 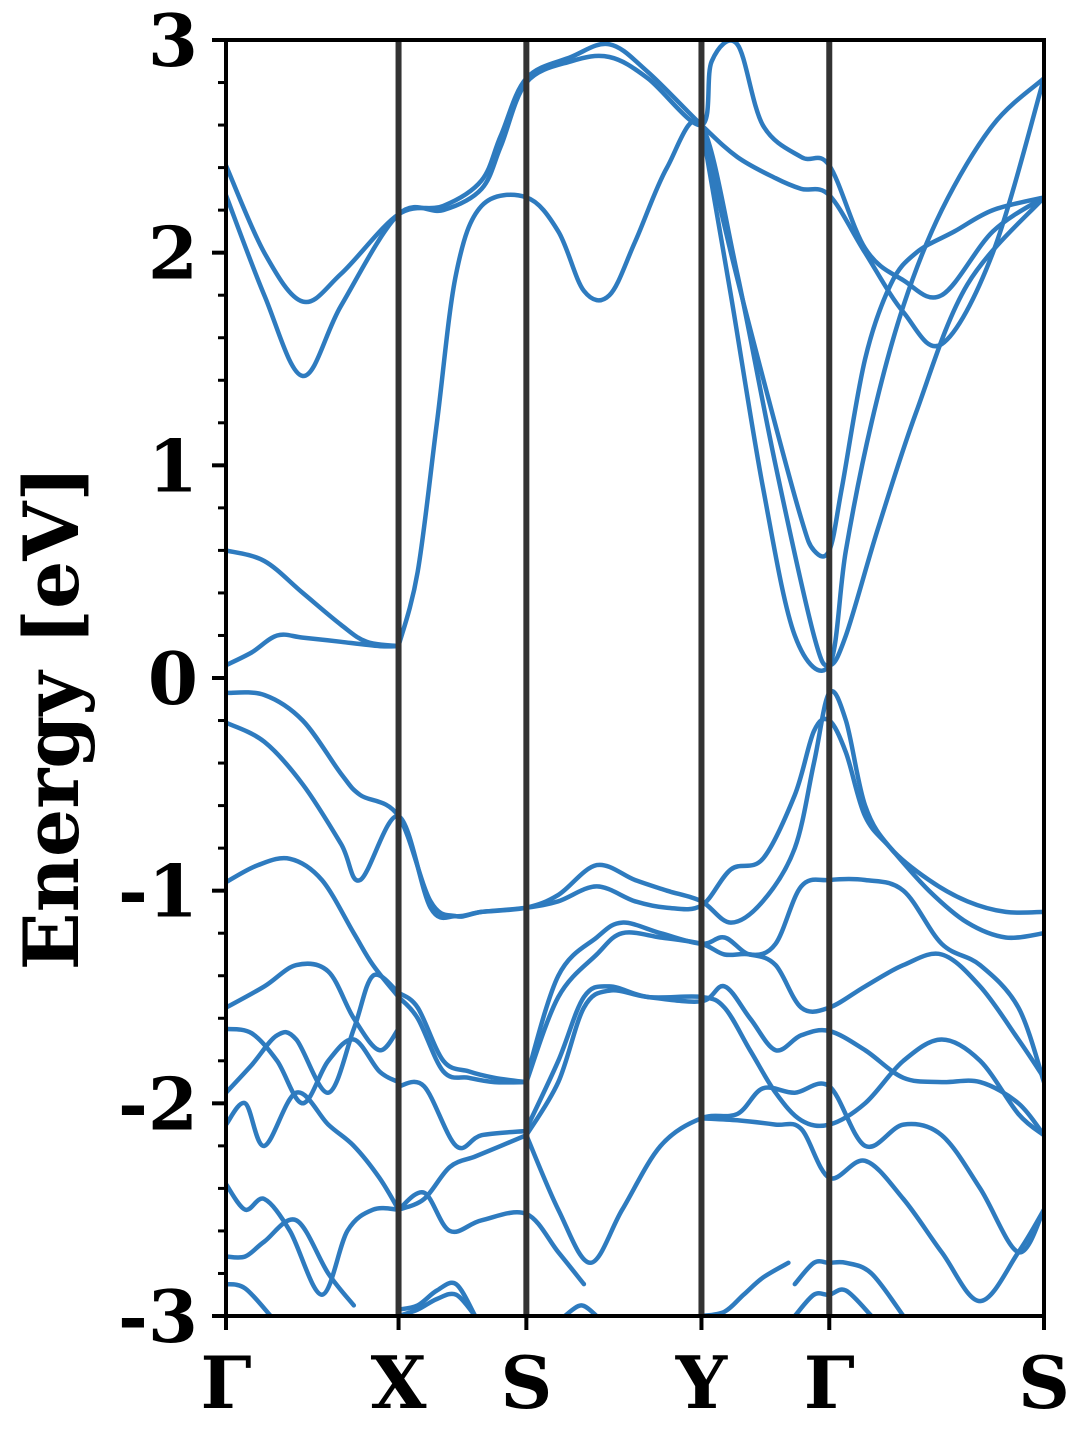 I want to click on y-tick-label: 1, so click(x=173, y=465).